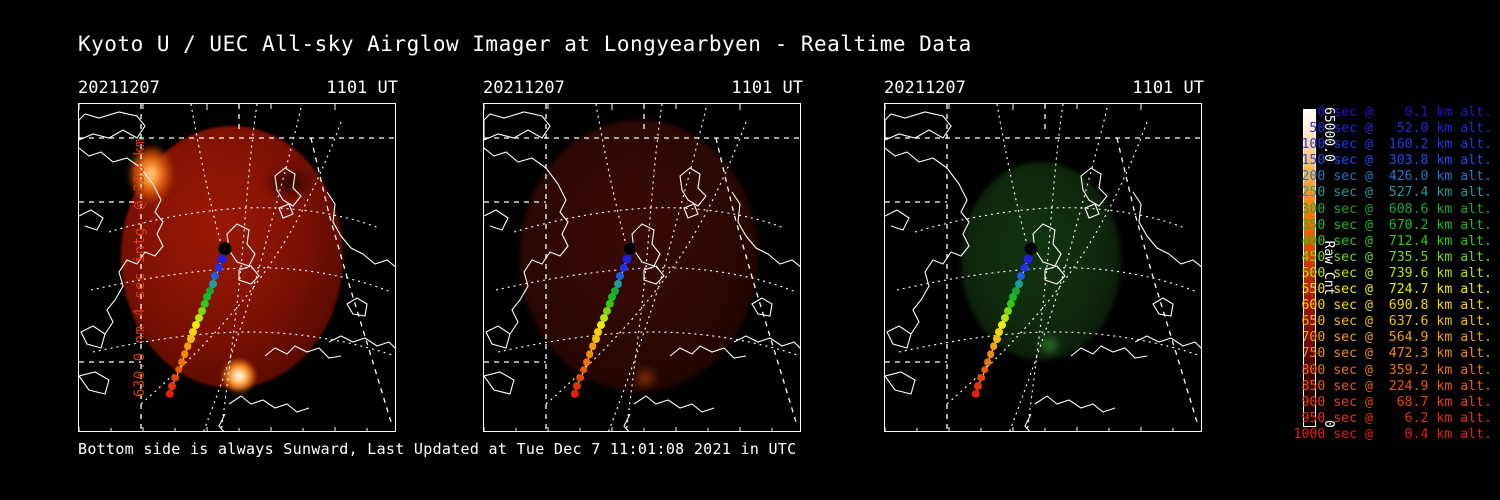  I want to click on altitude-legend-row: 400 sec @ 712.4 km alt., so click(1392, 241).